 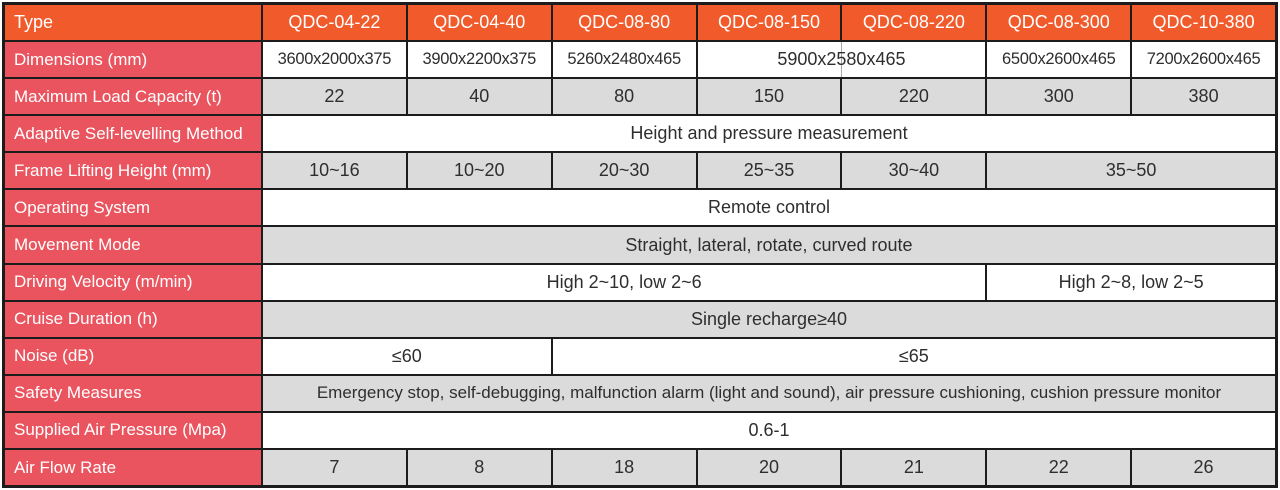 I want to click on header-cell-type-text: Type, so click(x=34, y=22).